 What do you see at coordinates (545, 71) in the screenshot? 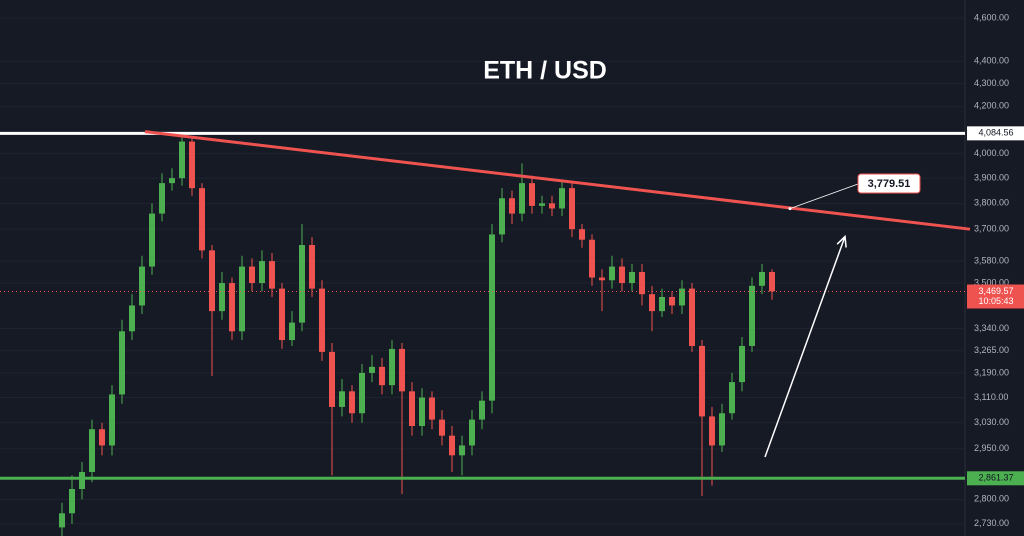
I see `chart-title: ETH / USD` at bounding box center [545, 71].